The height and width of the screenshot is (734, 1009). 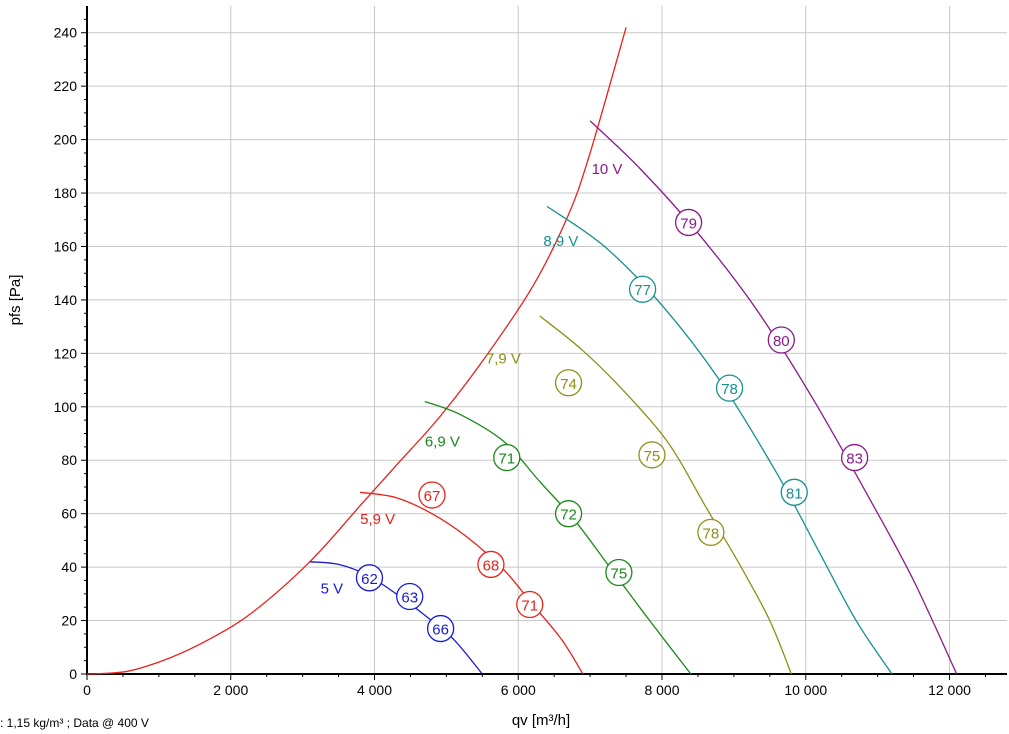 I want to click on noise-marker-0-1: 63, so click(x=410, y=596).